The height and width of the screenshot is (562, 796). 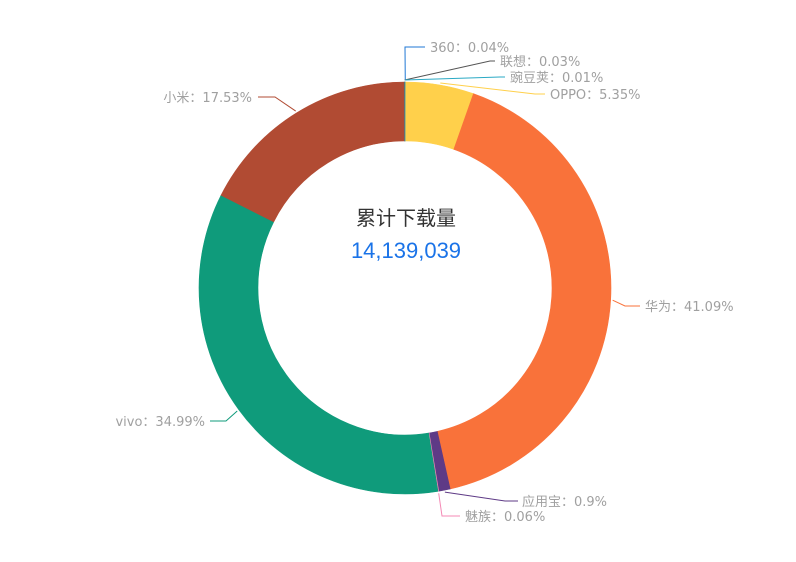 I want to click on slice-label-4: 魅族：0.06%, so click(x=505, y=517).